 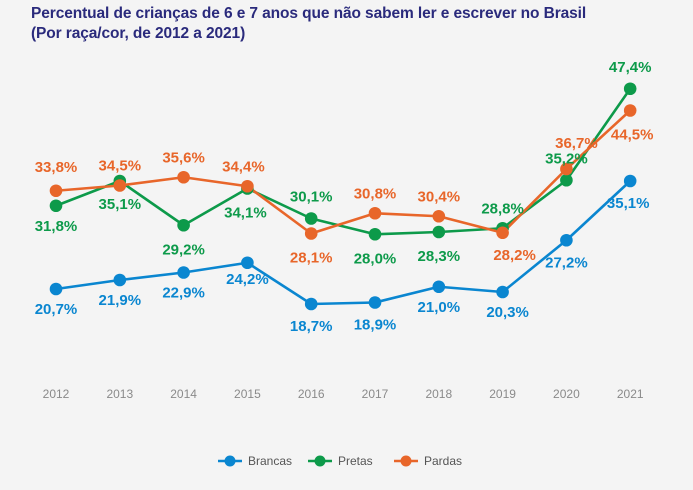 I want to click on x-tick-label: 2021, so click(x=630, y=394).